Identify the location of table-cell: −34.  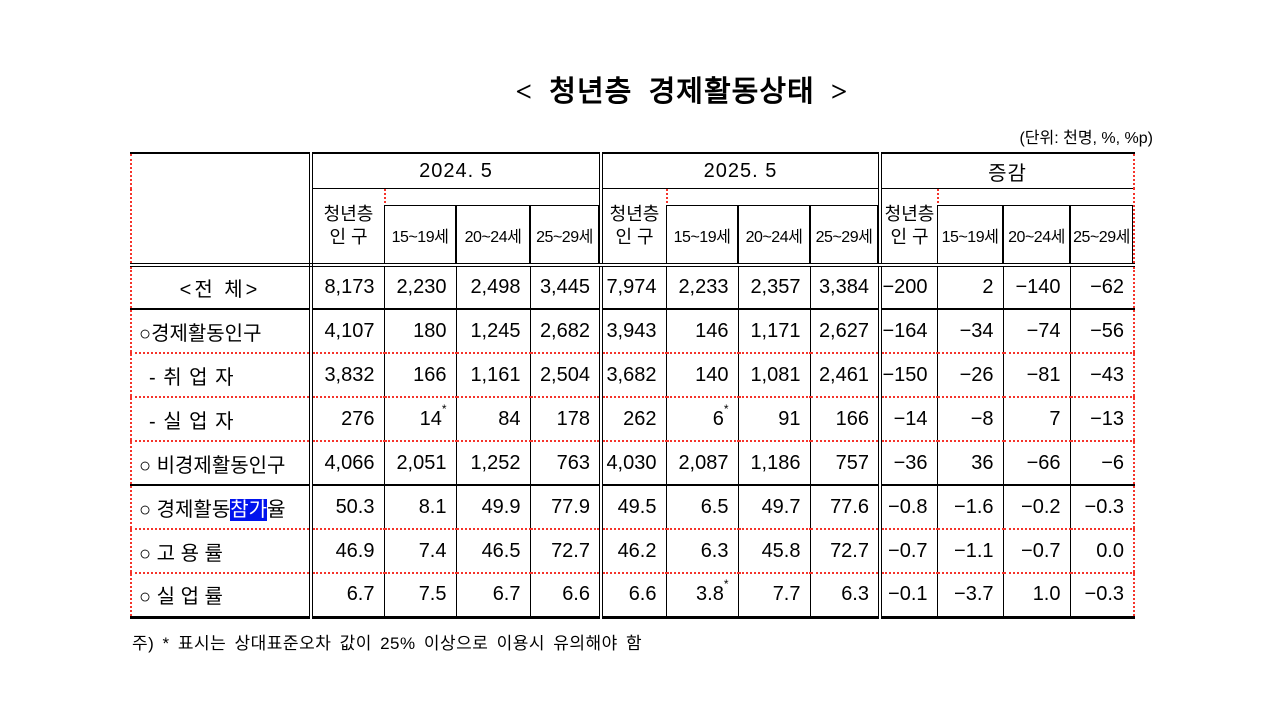
(969, 331).